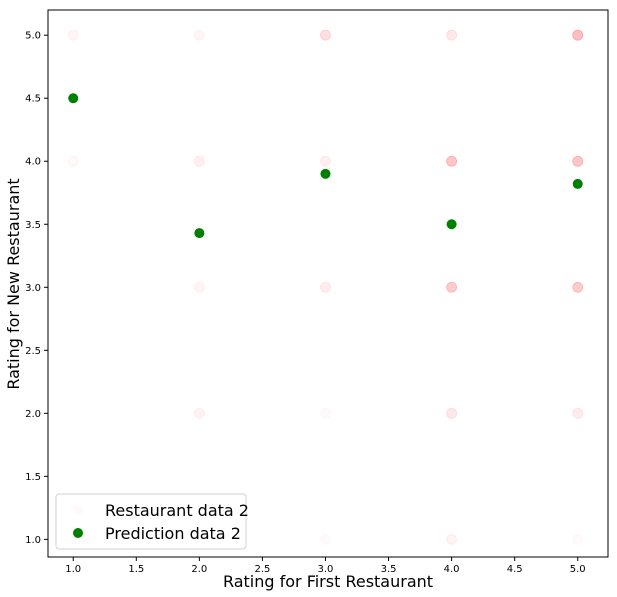 Image resolution: width=617 pixels, height=597 pixels. I want to click on legend-label-prediction-data: Prediction data 2, so click(173, 533).